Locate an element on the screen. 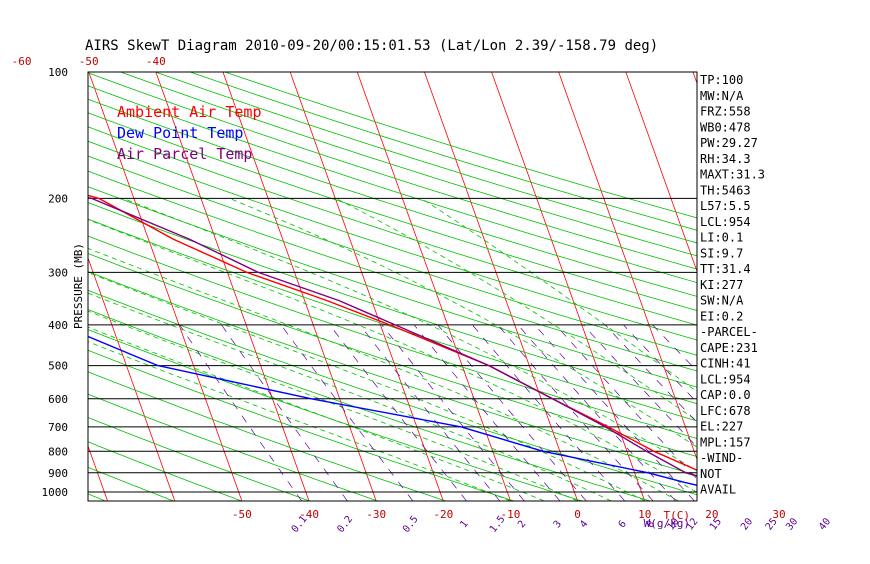  stats-item: MW:N/A is located at coordinates (722, 96).